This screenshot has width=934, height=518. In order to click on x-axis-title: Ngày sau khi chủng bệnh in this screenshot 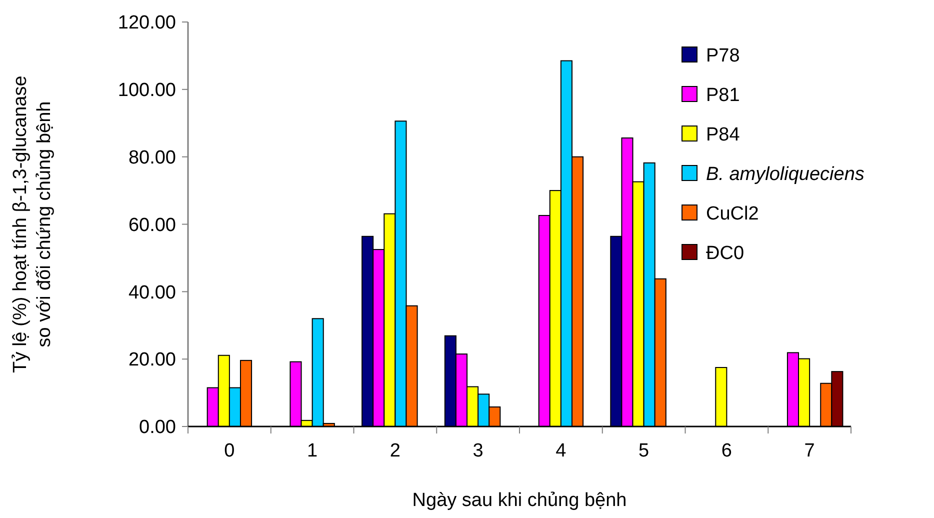, I will do `click(519, 500)`.